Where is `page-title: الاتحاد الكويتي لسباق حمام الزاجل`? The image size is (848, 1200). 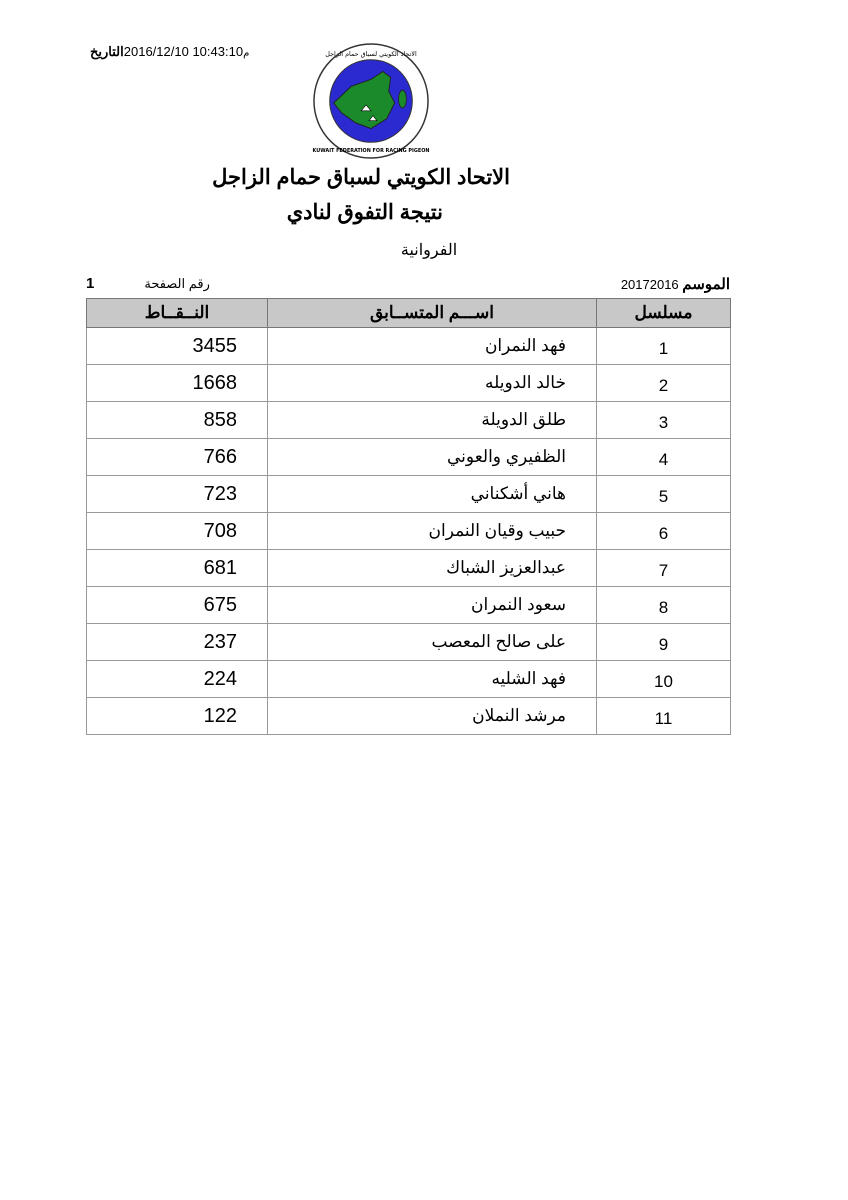
page-title: الاتحاد الكويتي لسباق حمام الزاجل is located at coordinates (361, 177).